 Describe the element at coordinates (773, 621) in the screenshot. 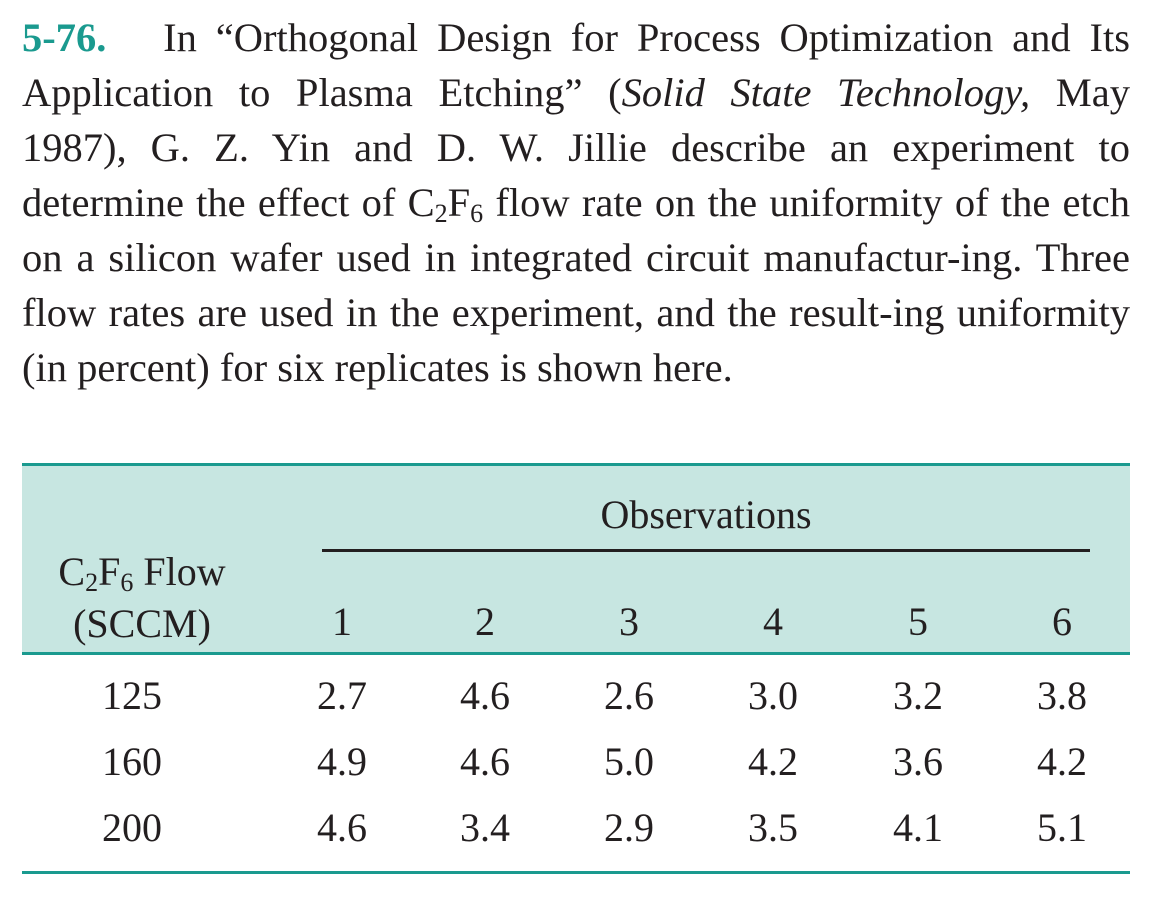

I see `column-header-4: 4` at that location.